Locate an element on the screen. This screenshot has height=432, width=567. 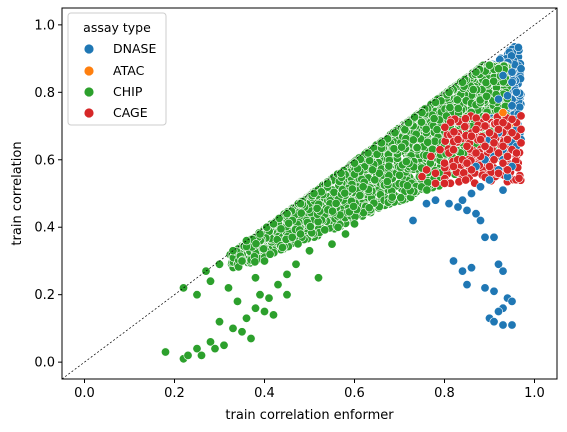
y-tick-label: 0.8 is located at coordinates (44, 93).